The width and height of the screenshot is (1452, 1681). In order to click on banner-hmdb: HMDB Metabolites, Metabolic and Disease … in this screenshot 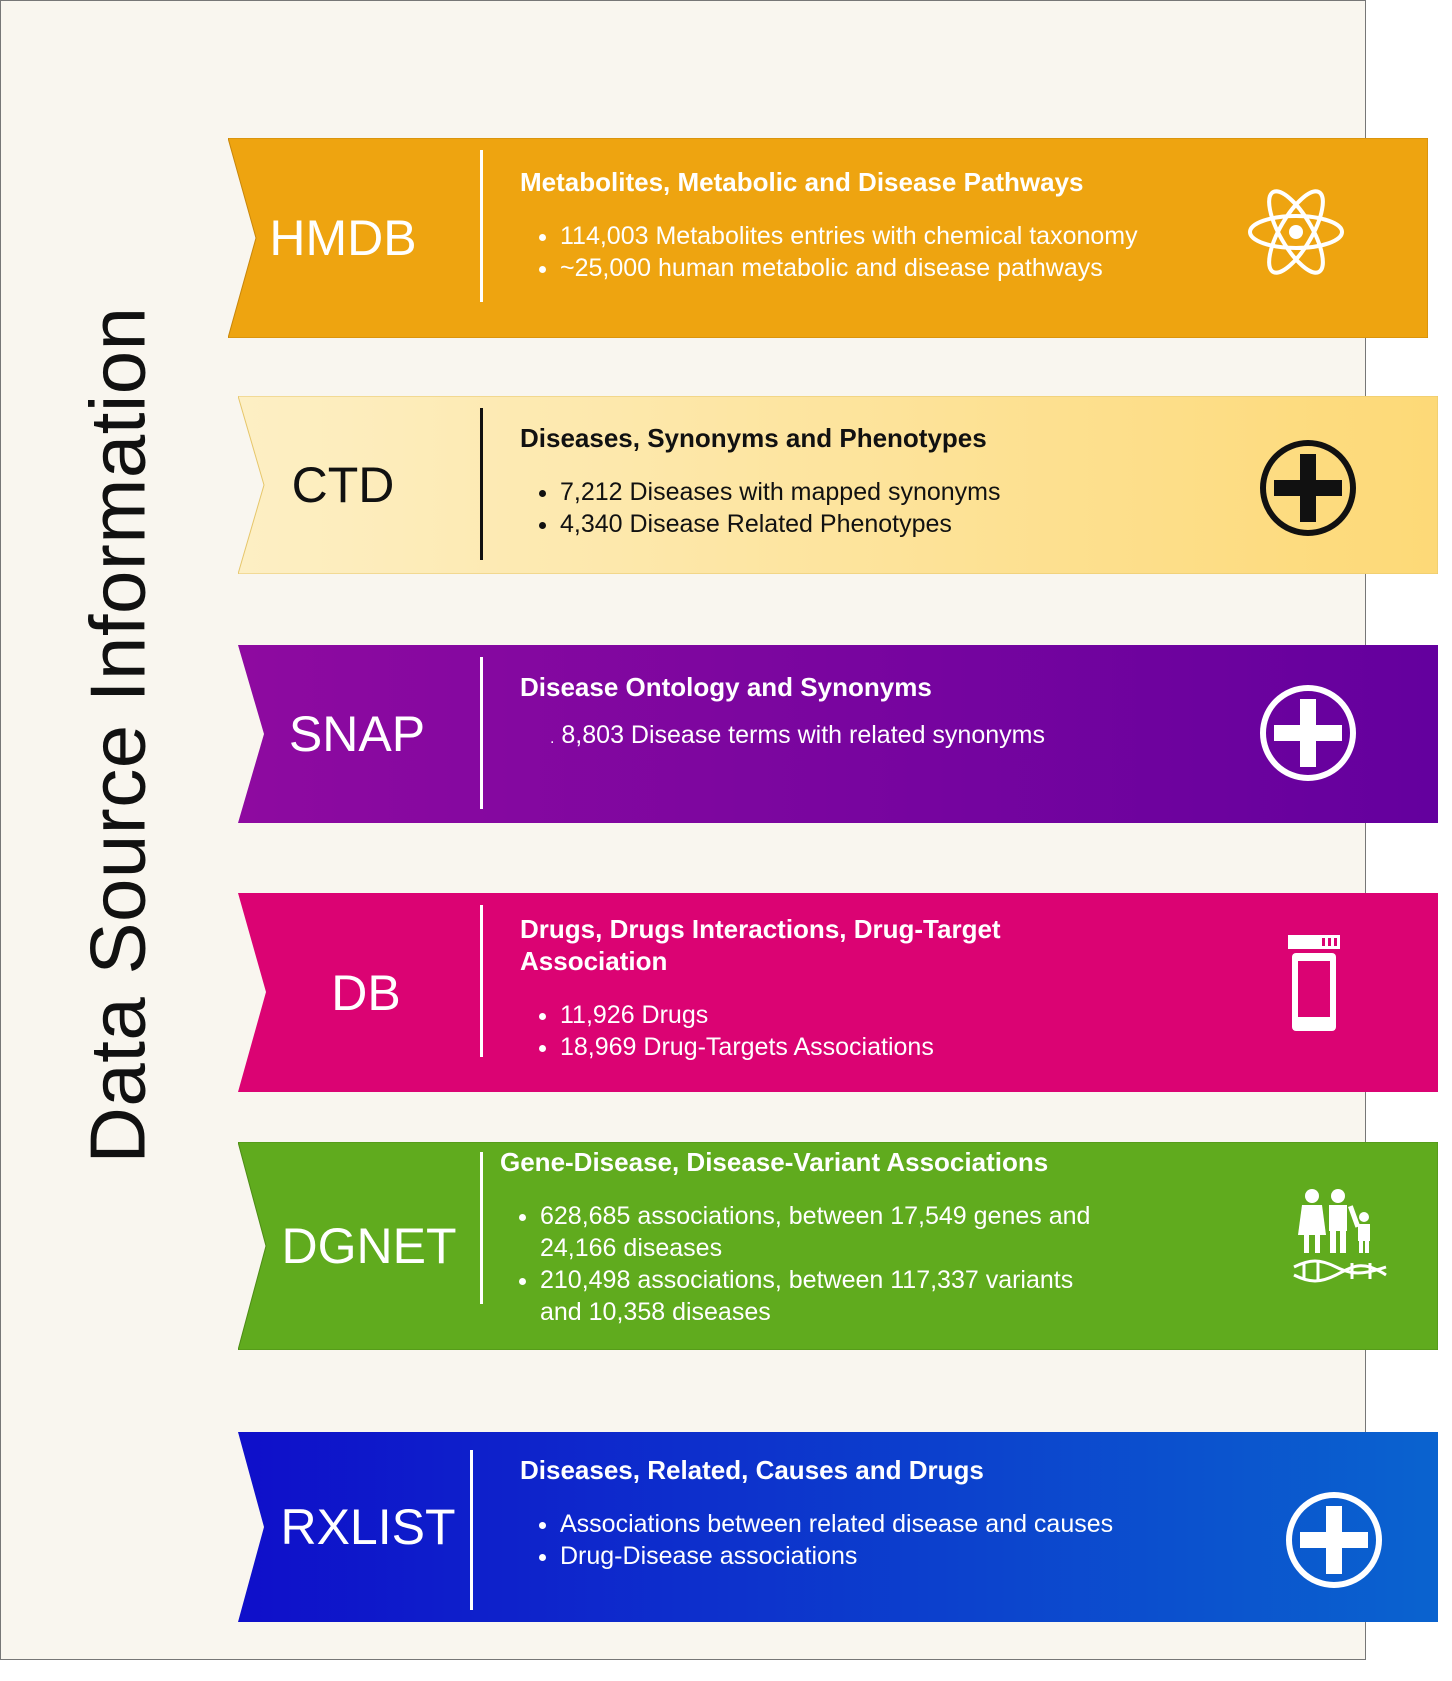, I will do `click(828, 238)`.